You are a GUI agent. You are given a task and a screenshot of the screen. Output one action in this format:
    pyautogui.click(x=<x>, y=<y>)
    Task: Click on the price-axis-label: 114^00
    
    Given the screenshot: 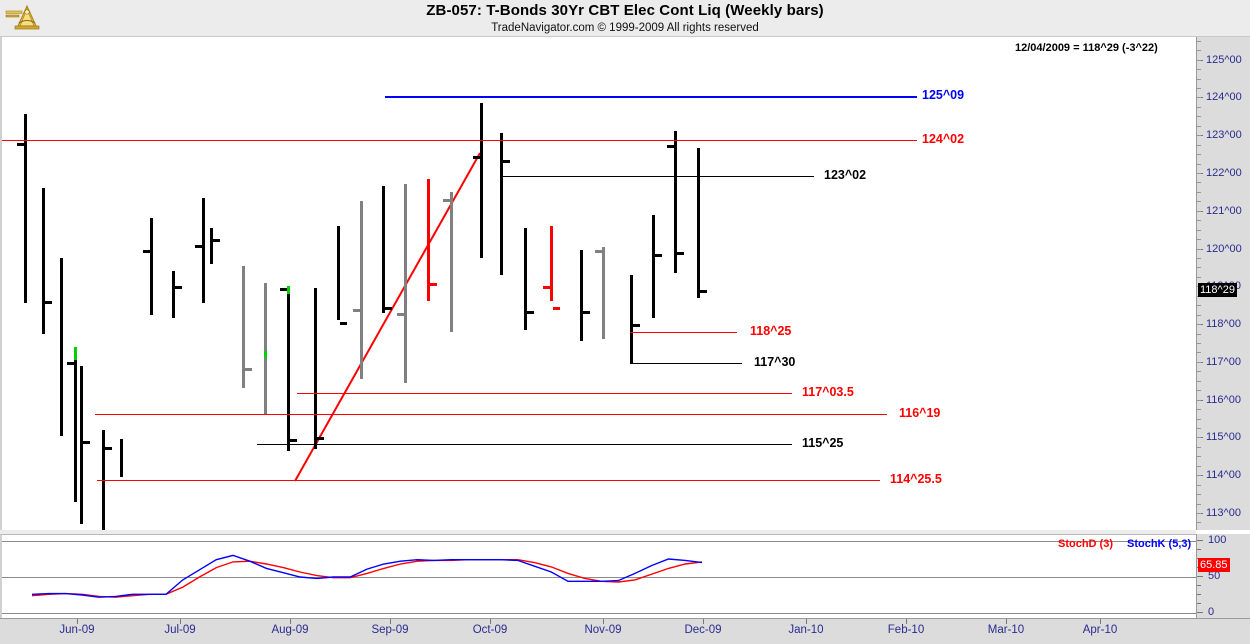 What is the action you would take?
    pyautogui.click(x=1223, y=475)
    